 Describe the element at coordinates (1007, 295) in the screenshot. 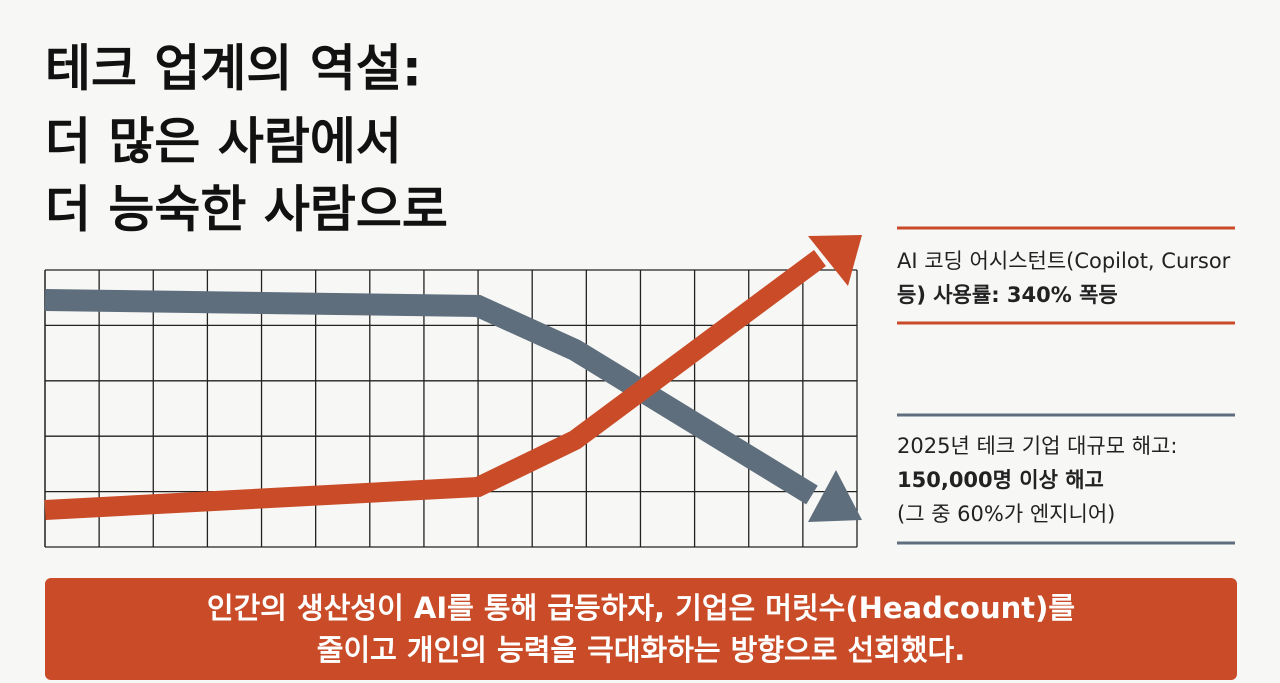

I see `annotation-line: 등) 사용률: 340% 폭등` at that location.